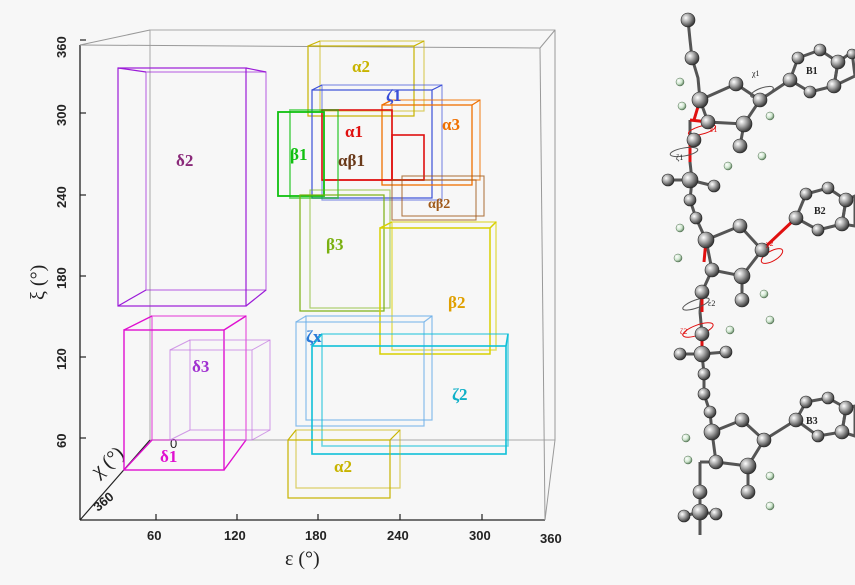  Describe the element at coordinates (61, 359) in the screenshot. I see `y-tick-120: 120` at that location.